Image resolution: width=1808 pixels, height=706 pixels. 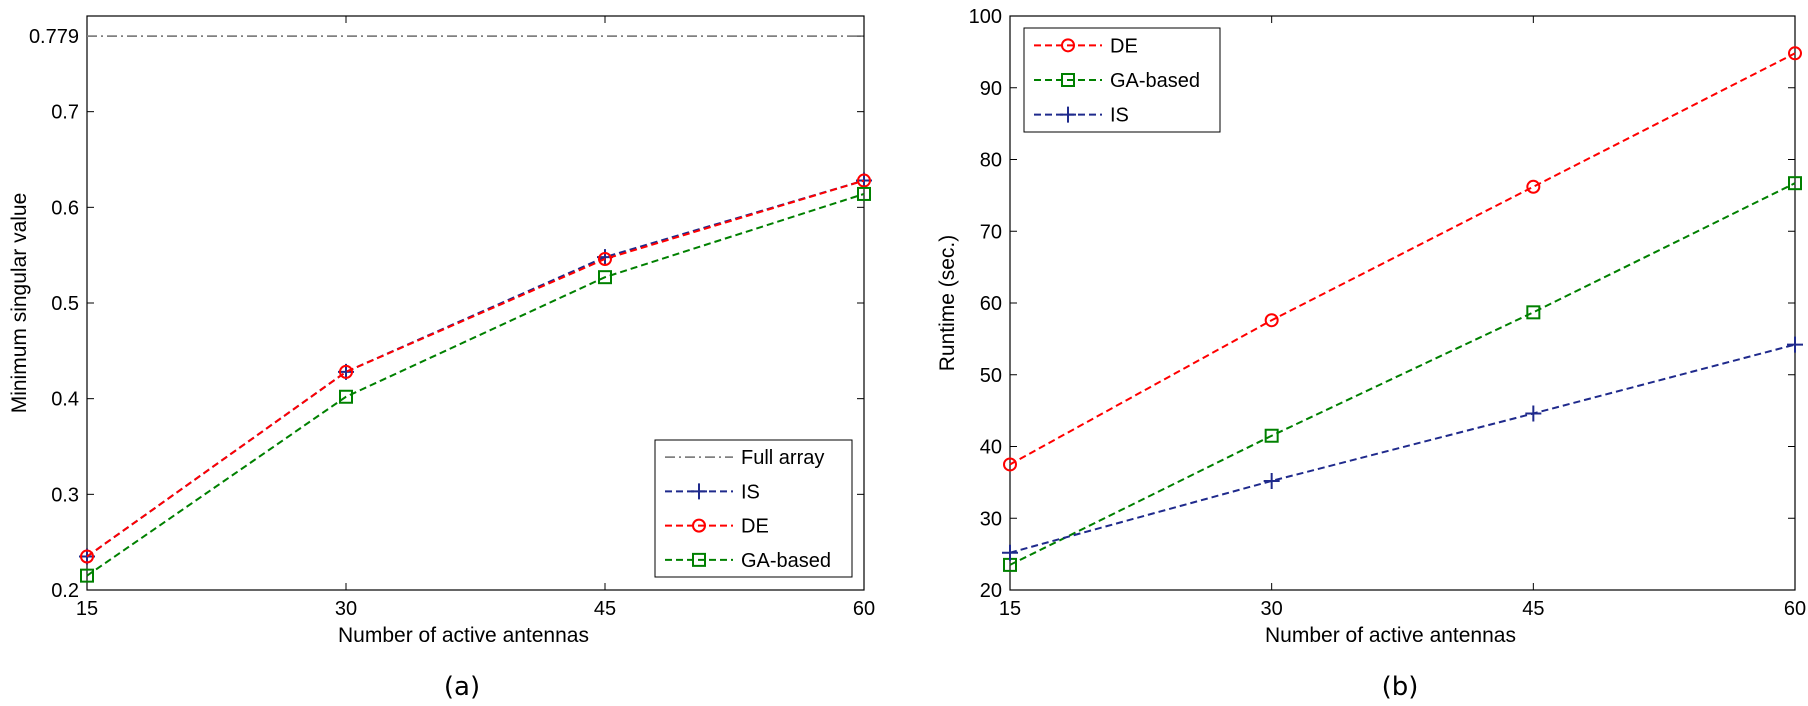 What do you see at coordinates (462, 687) in the screenshot?
I see `subfigure-caption: (a)` at bounding box center [462, 687].